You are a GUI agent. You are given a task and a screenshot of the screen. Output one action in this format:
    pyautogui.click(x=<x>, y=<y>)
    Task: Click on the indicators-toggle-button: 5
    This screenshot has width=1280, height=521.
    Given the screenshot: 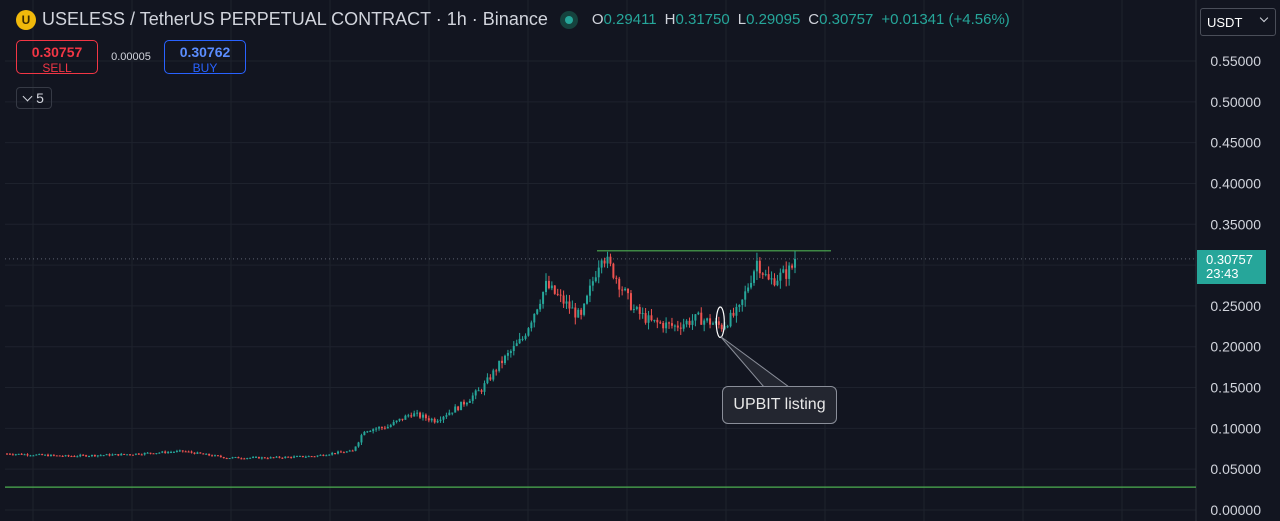 What is the action you would take?
    pyautogui.click(x=34, y=98)
    